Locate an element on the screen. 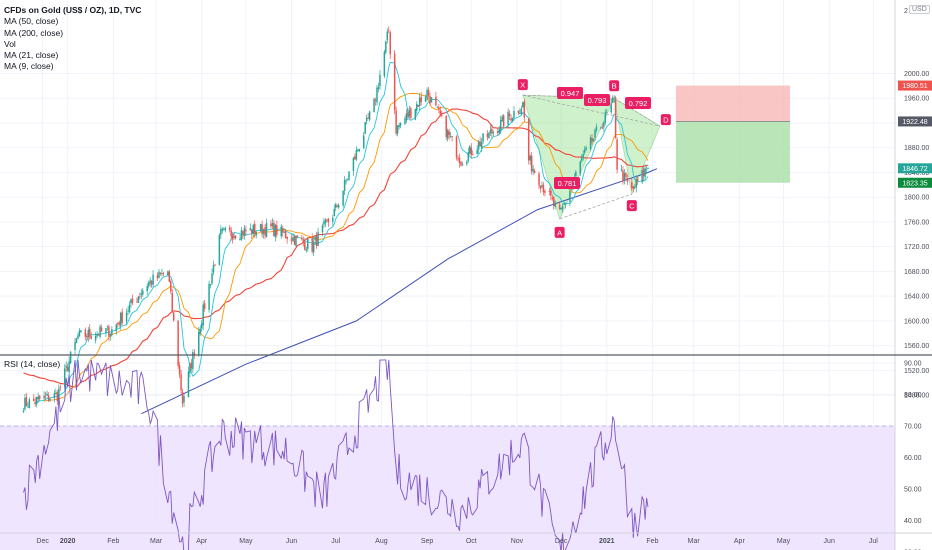 The image size is (932, 550). time-tick-label: Feb is located at coordinates (113, 541).